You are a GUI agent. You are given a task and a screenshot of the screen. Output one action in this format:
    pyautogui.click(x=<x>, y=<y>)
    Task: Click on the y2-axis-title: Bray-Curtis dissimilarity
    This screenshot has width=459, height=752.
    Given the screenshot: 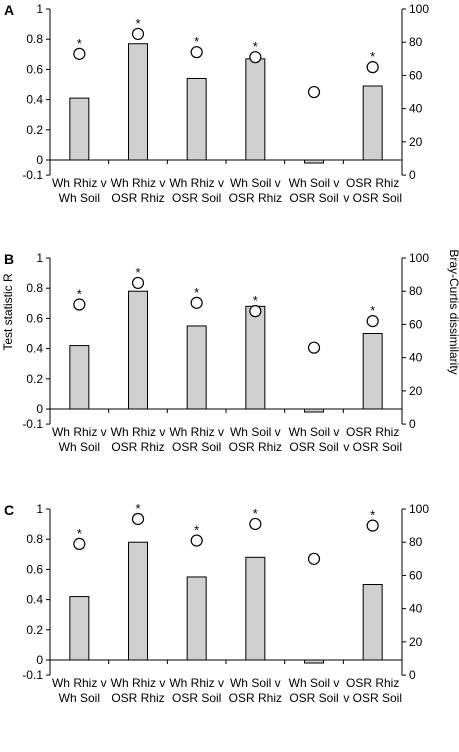 What is the action you would take?
    pyautogui.click(x=453, y=311)
    